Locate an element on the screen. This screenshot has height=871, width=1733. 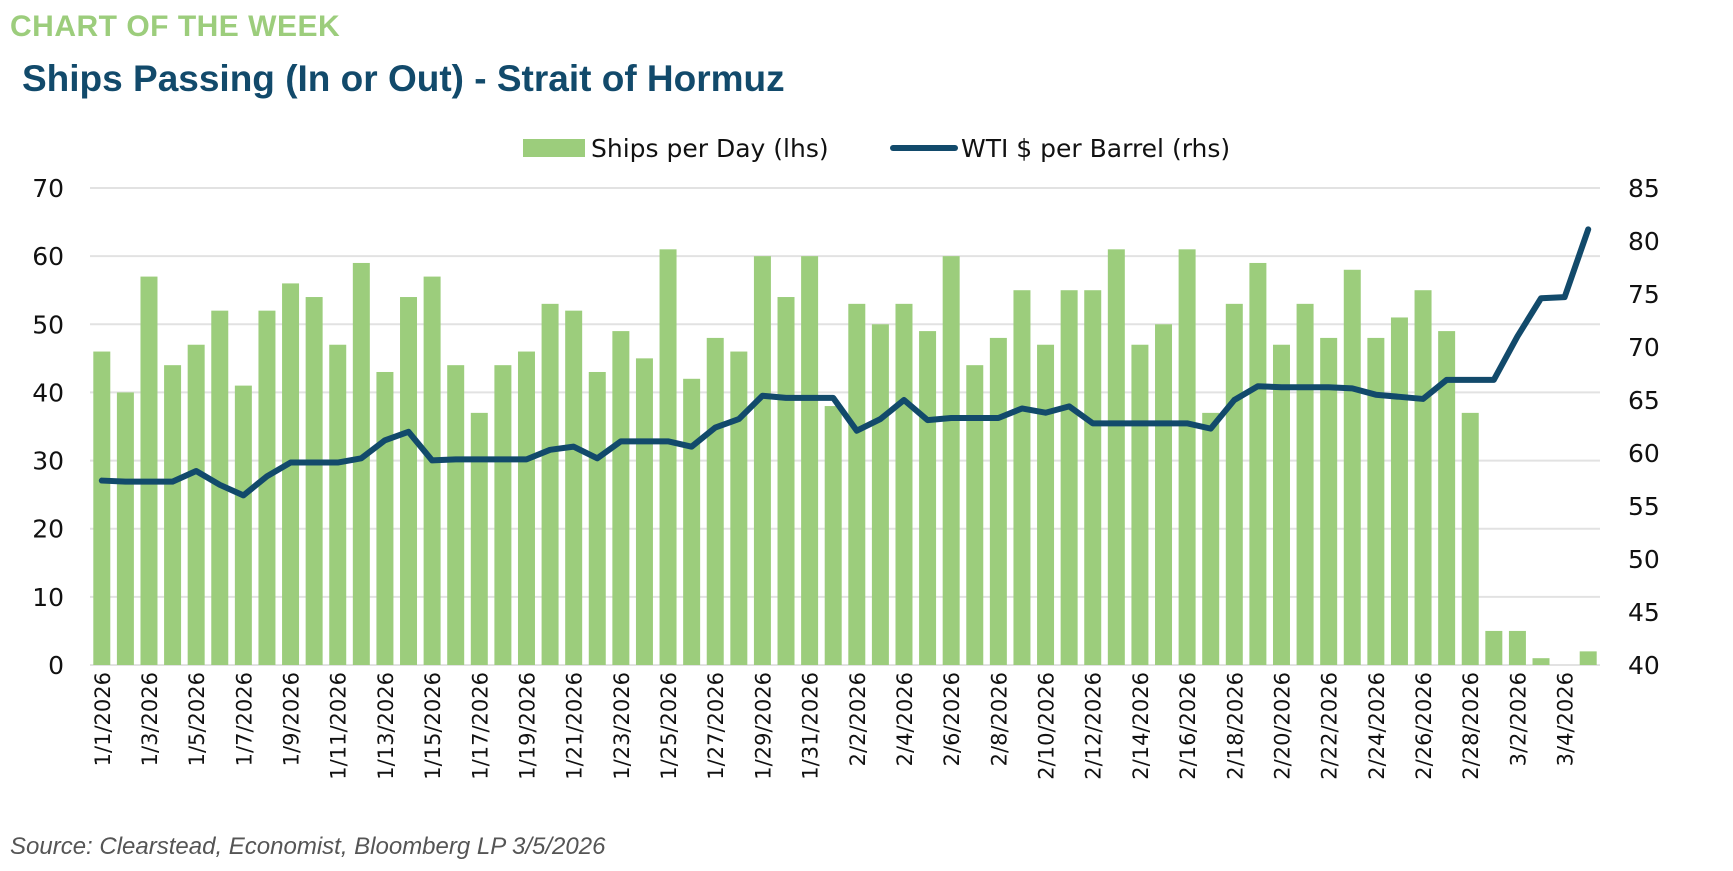
x-axis-tick: 3/4/2026 is located at coordinates (1566, 719).